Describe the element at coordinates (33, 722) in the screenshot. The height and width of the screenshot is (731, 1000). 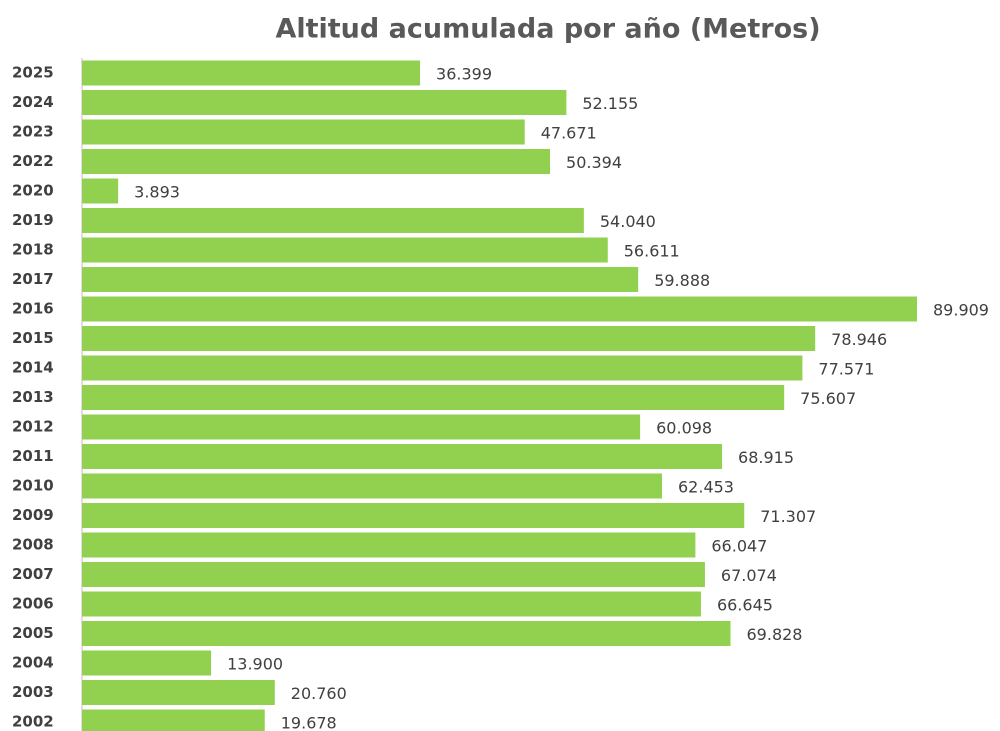
I see `y-tick-label: 2002` at that location.